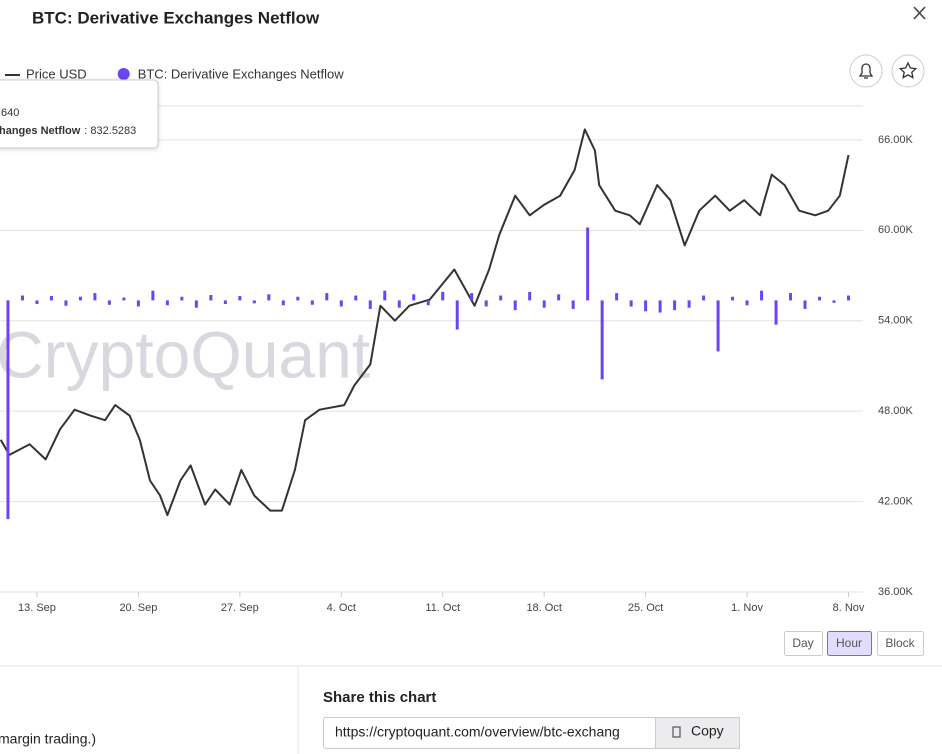 This screenshot has height=754, width=942. I want to click on alert-button, so click(866, 71).